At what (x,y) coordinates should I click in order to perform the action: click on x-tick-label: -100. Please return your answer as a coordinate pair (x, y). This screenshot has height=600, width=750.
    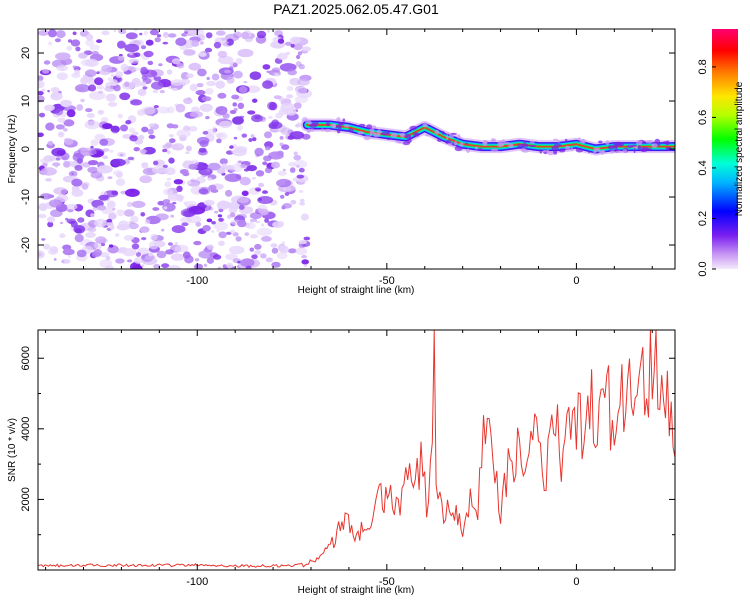
    Looking at the image, I should click on (197, 281).